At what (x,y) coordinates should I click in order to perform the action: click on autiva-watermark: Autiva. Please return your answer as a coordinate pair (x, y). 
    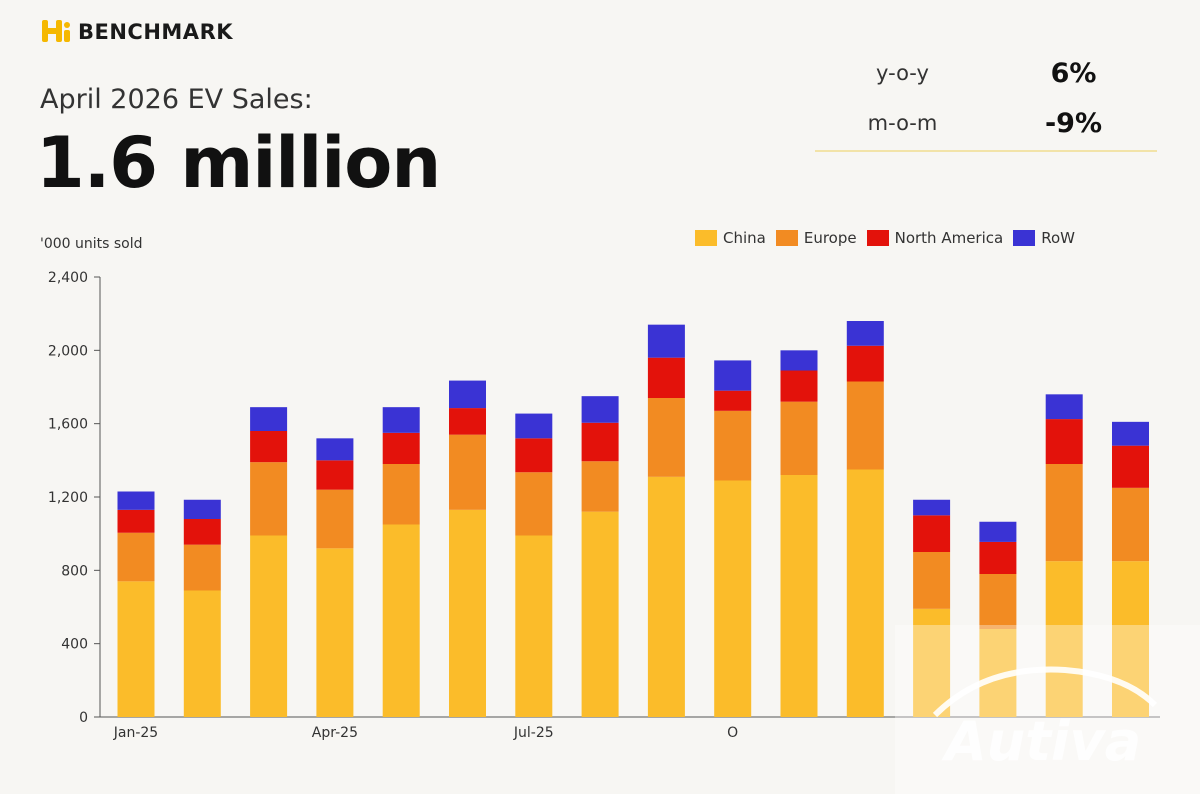
    Looking at the image, I should click on (1047, 709).